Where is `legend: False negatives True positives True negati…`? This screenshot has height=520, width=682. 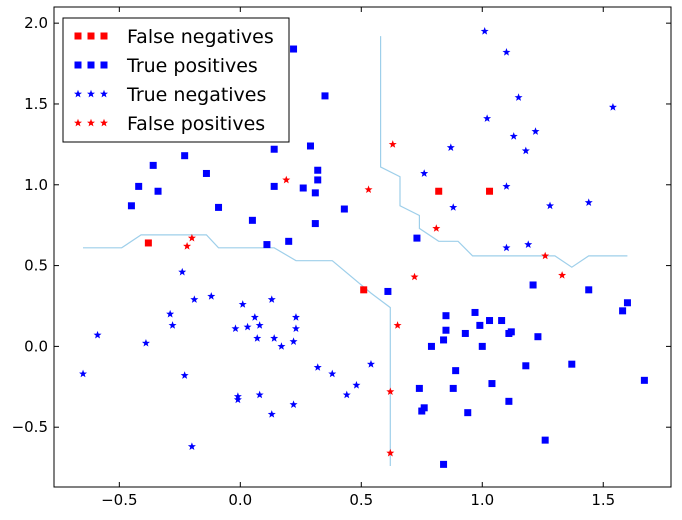 legend: False negatives True positives True negati… is located at coordinates (176, 80).